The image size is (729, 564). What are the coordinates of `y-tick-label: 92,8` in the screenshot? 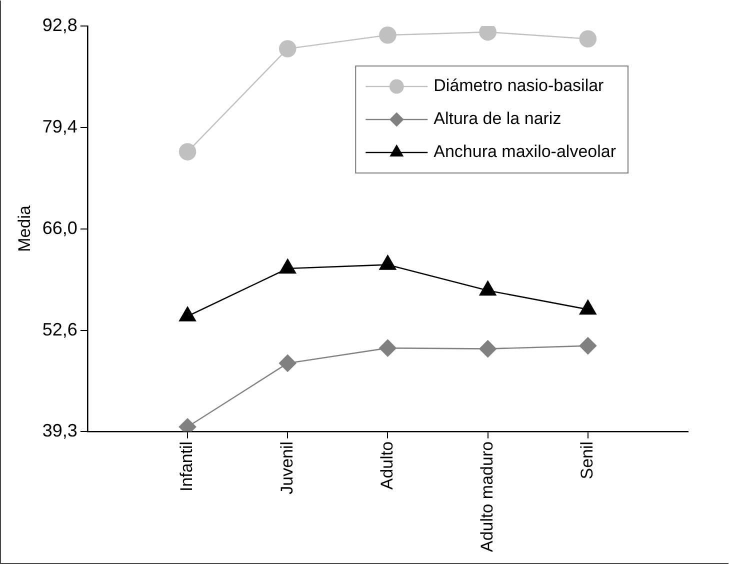 It's located at (60, 24).